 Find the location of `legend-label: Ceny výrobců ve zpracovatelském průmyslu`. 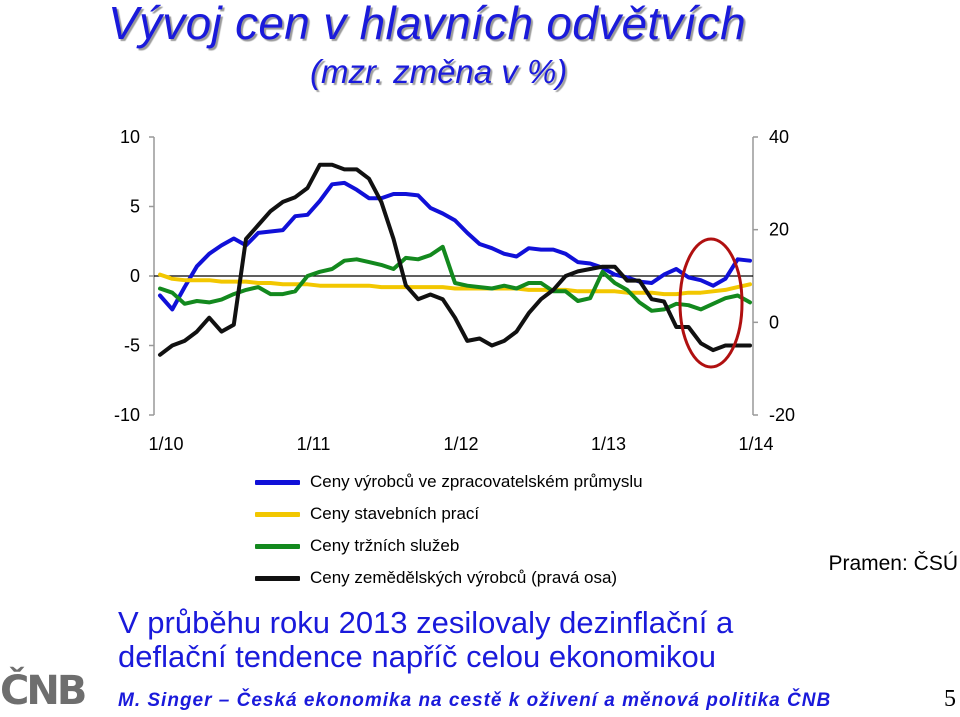

legend-label: Ceny výrobců ve zpracovatelském průmyslu is located at coordinates (476, 481).